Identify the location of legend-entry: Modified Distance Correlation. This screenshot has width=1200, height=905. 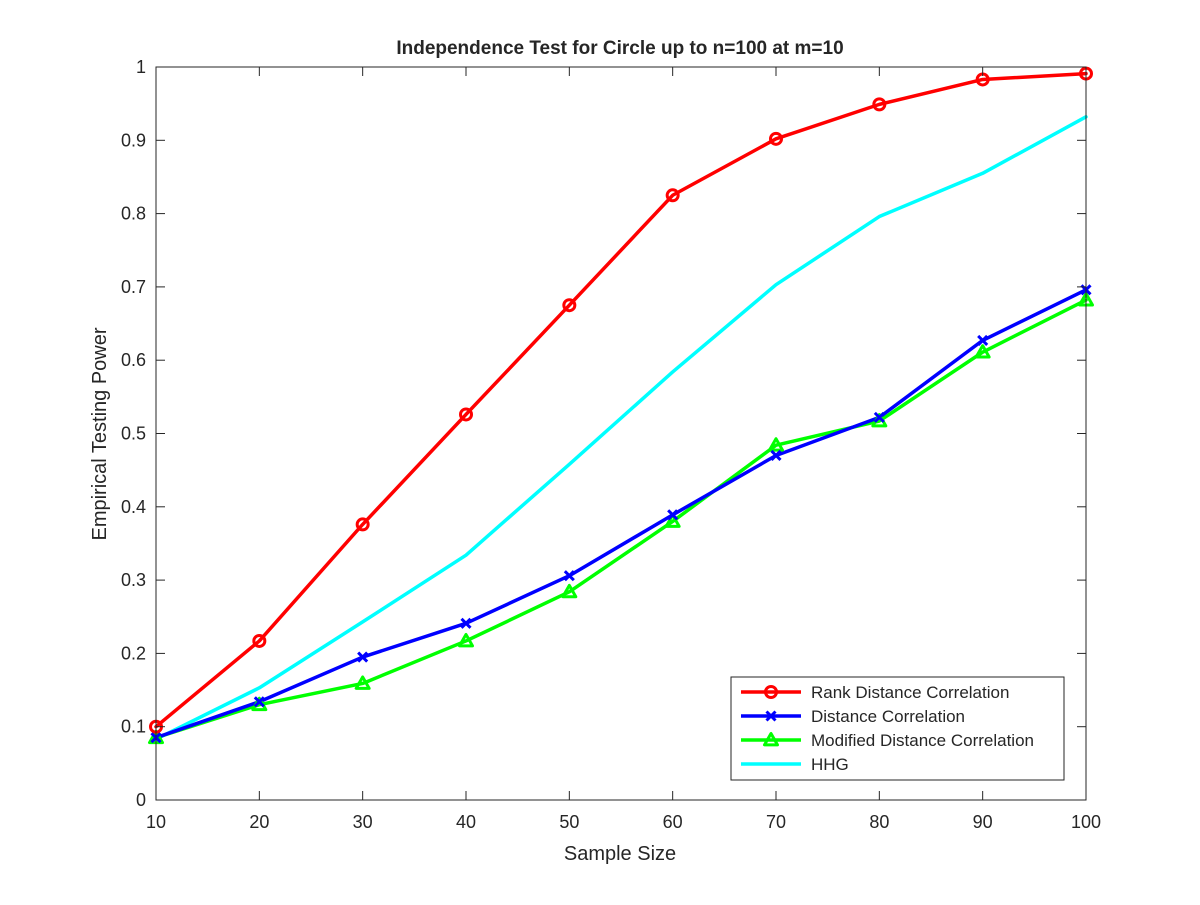
(887, 740).